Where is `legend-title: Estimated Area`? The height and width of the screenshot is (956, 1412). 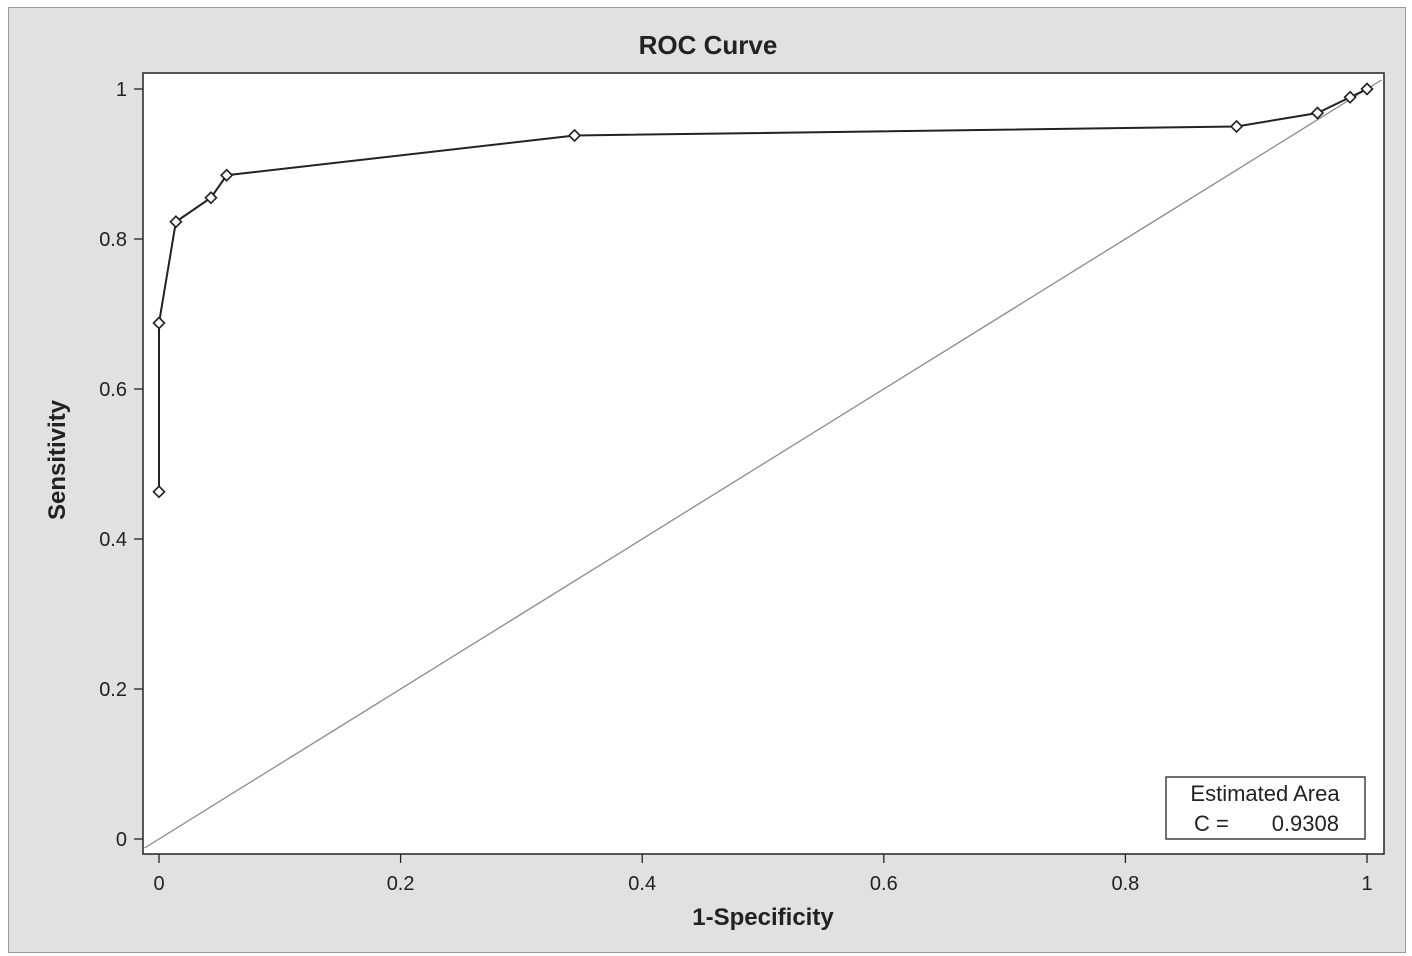 legend-title: Estimated Area is located at coordinates (1265, 793).